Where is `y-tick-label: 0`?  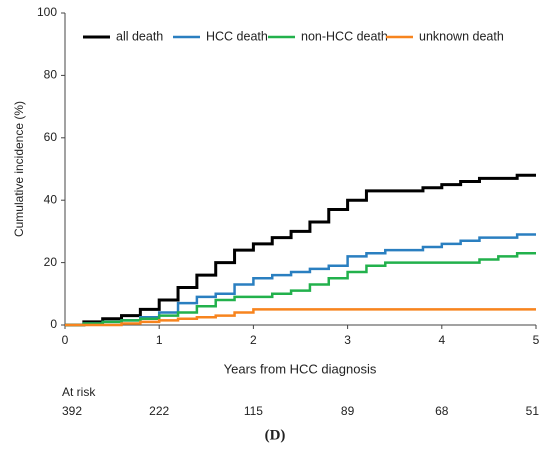
y-tick-label: 0 is located at coordinates (53, 324).